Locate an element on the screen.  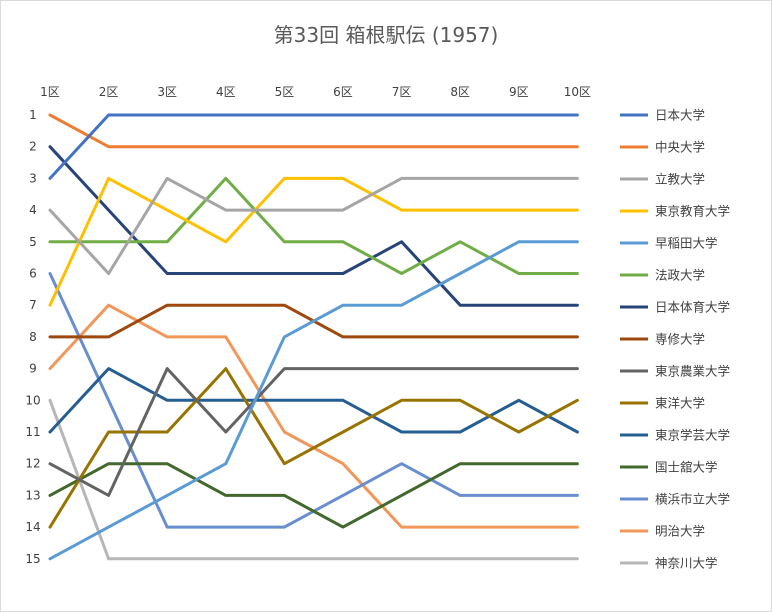
y-tick-label: 2 is located at coordinates (33, 147).